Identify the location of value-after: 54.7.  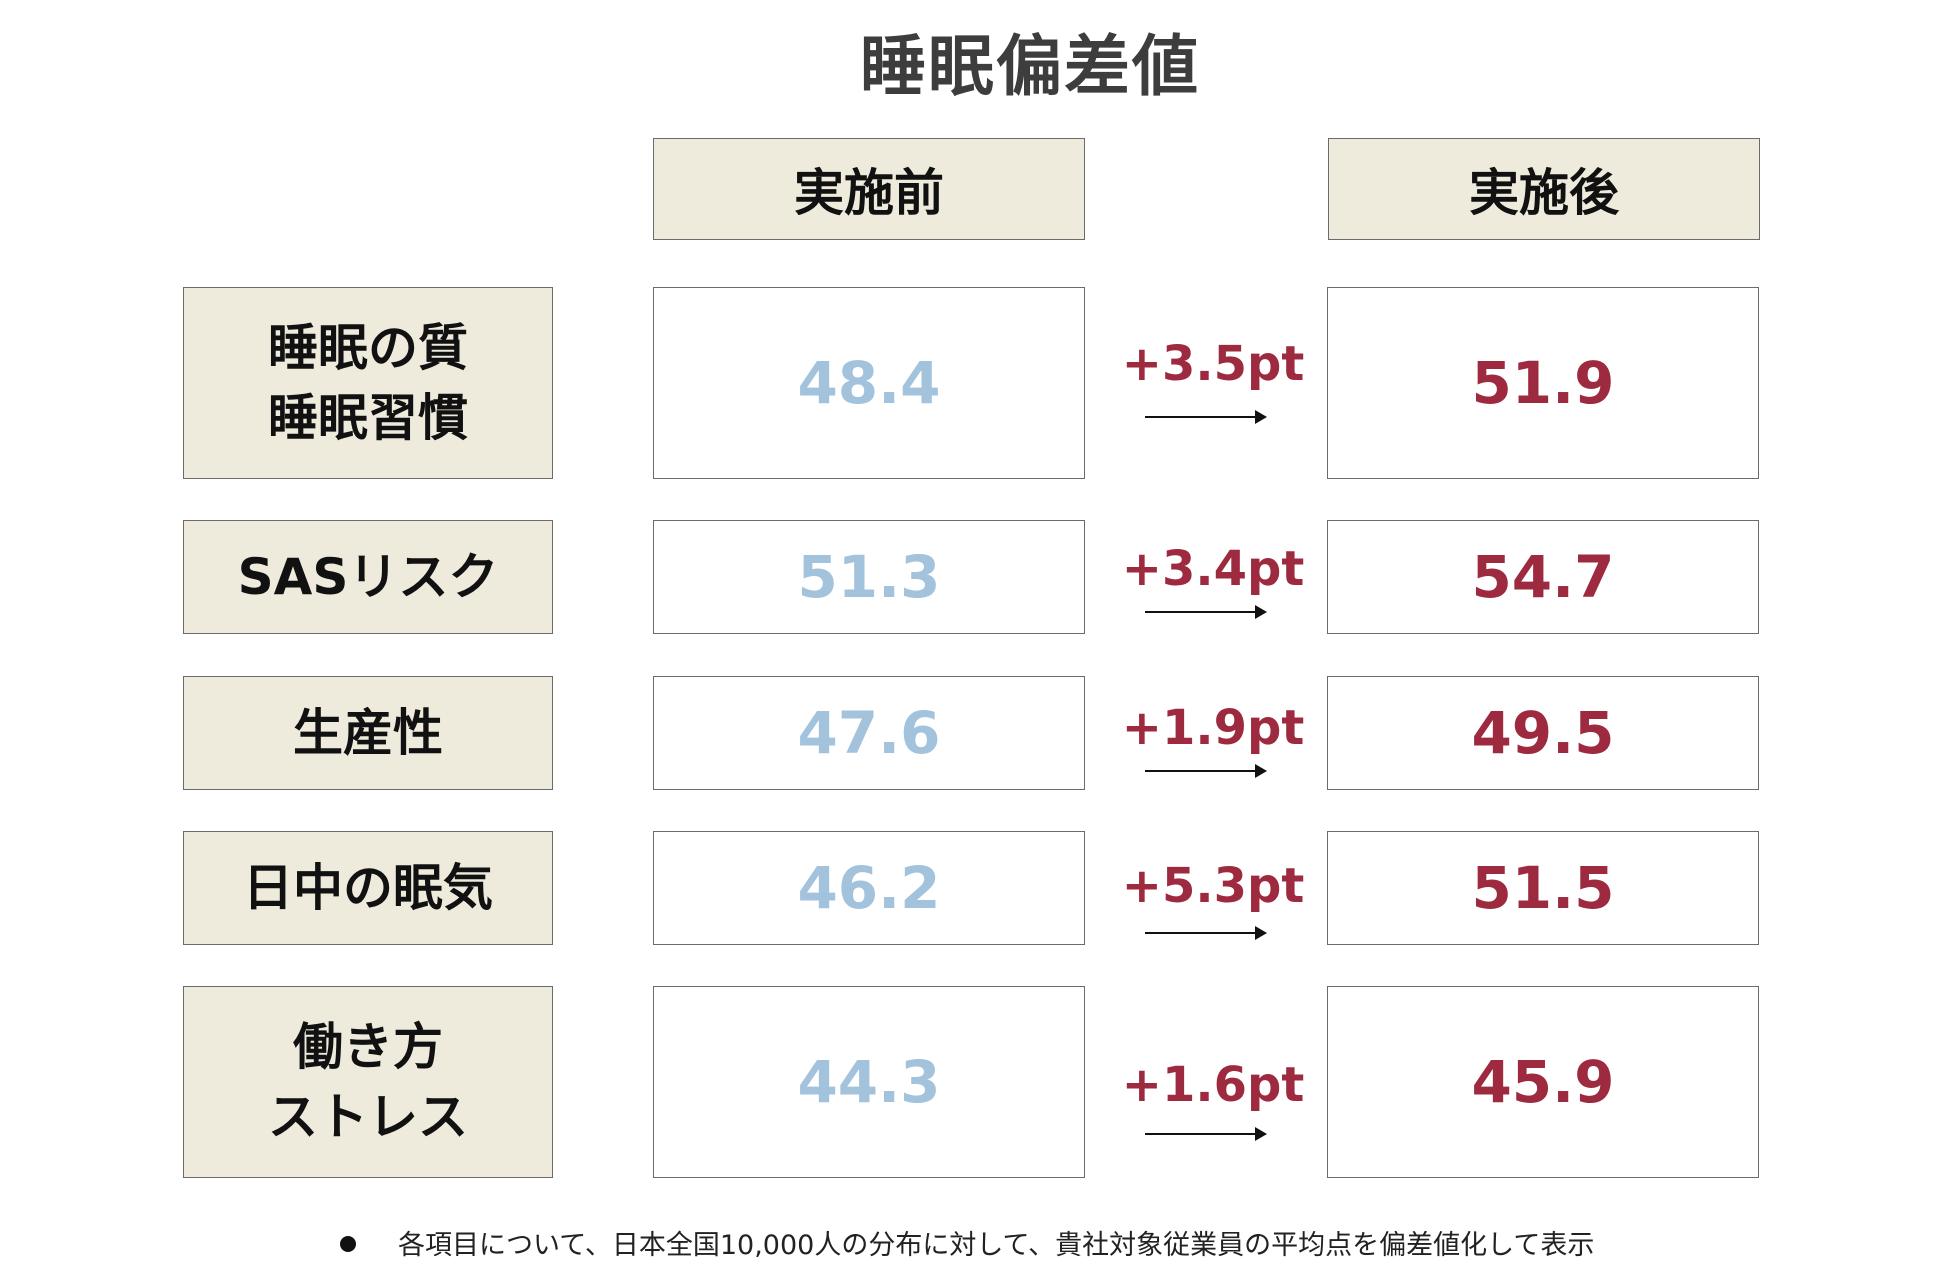
(1543, 577).